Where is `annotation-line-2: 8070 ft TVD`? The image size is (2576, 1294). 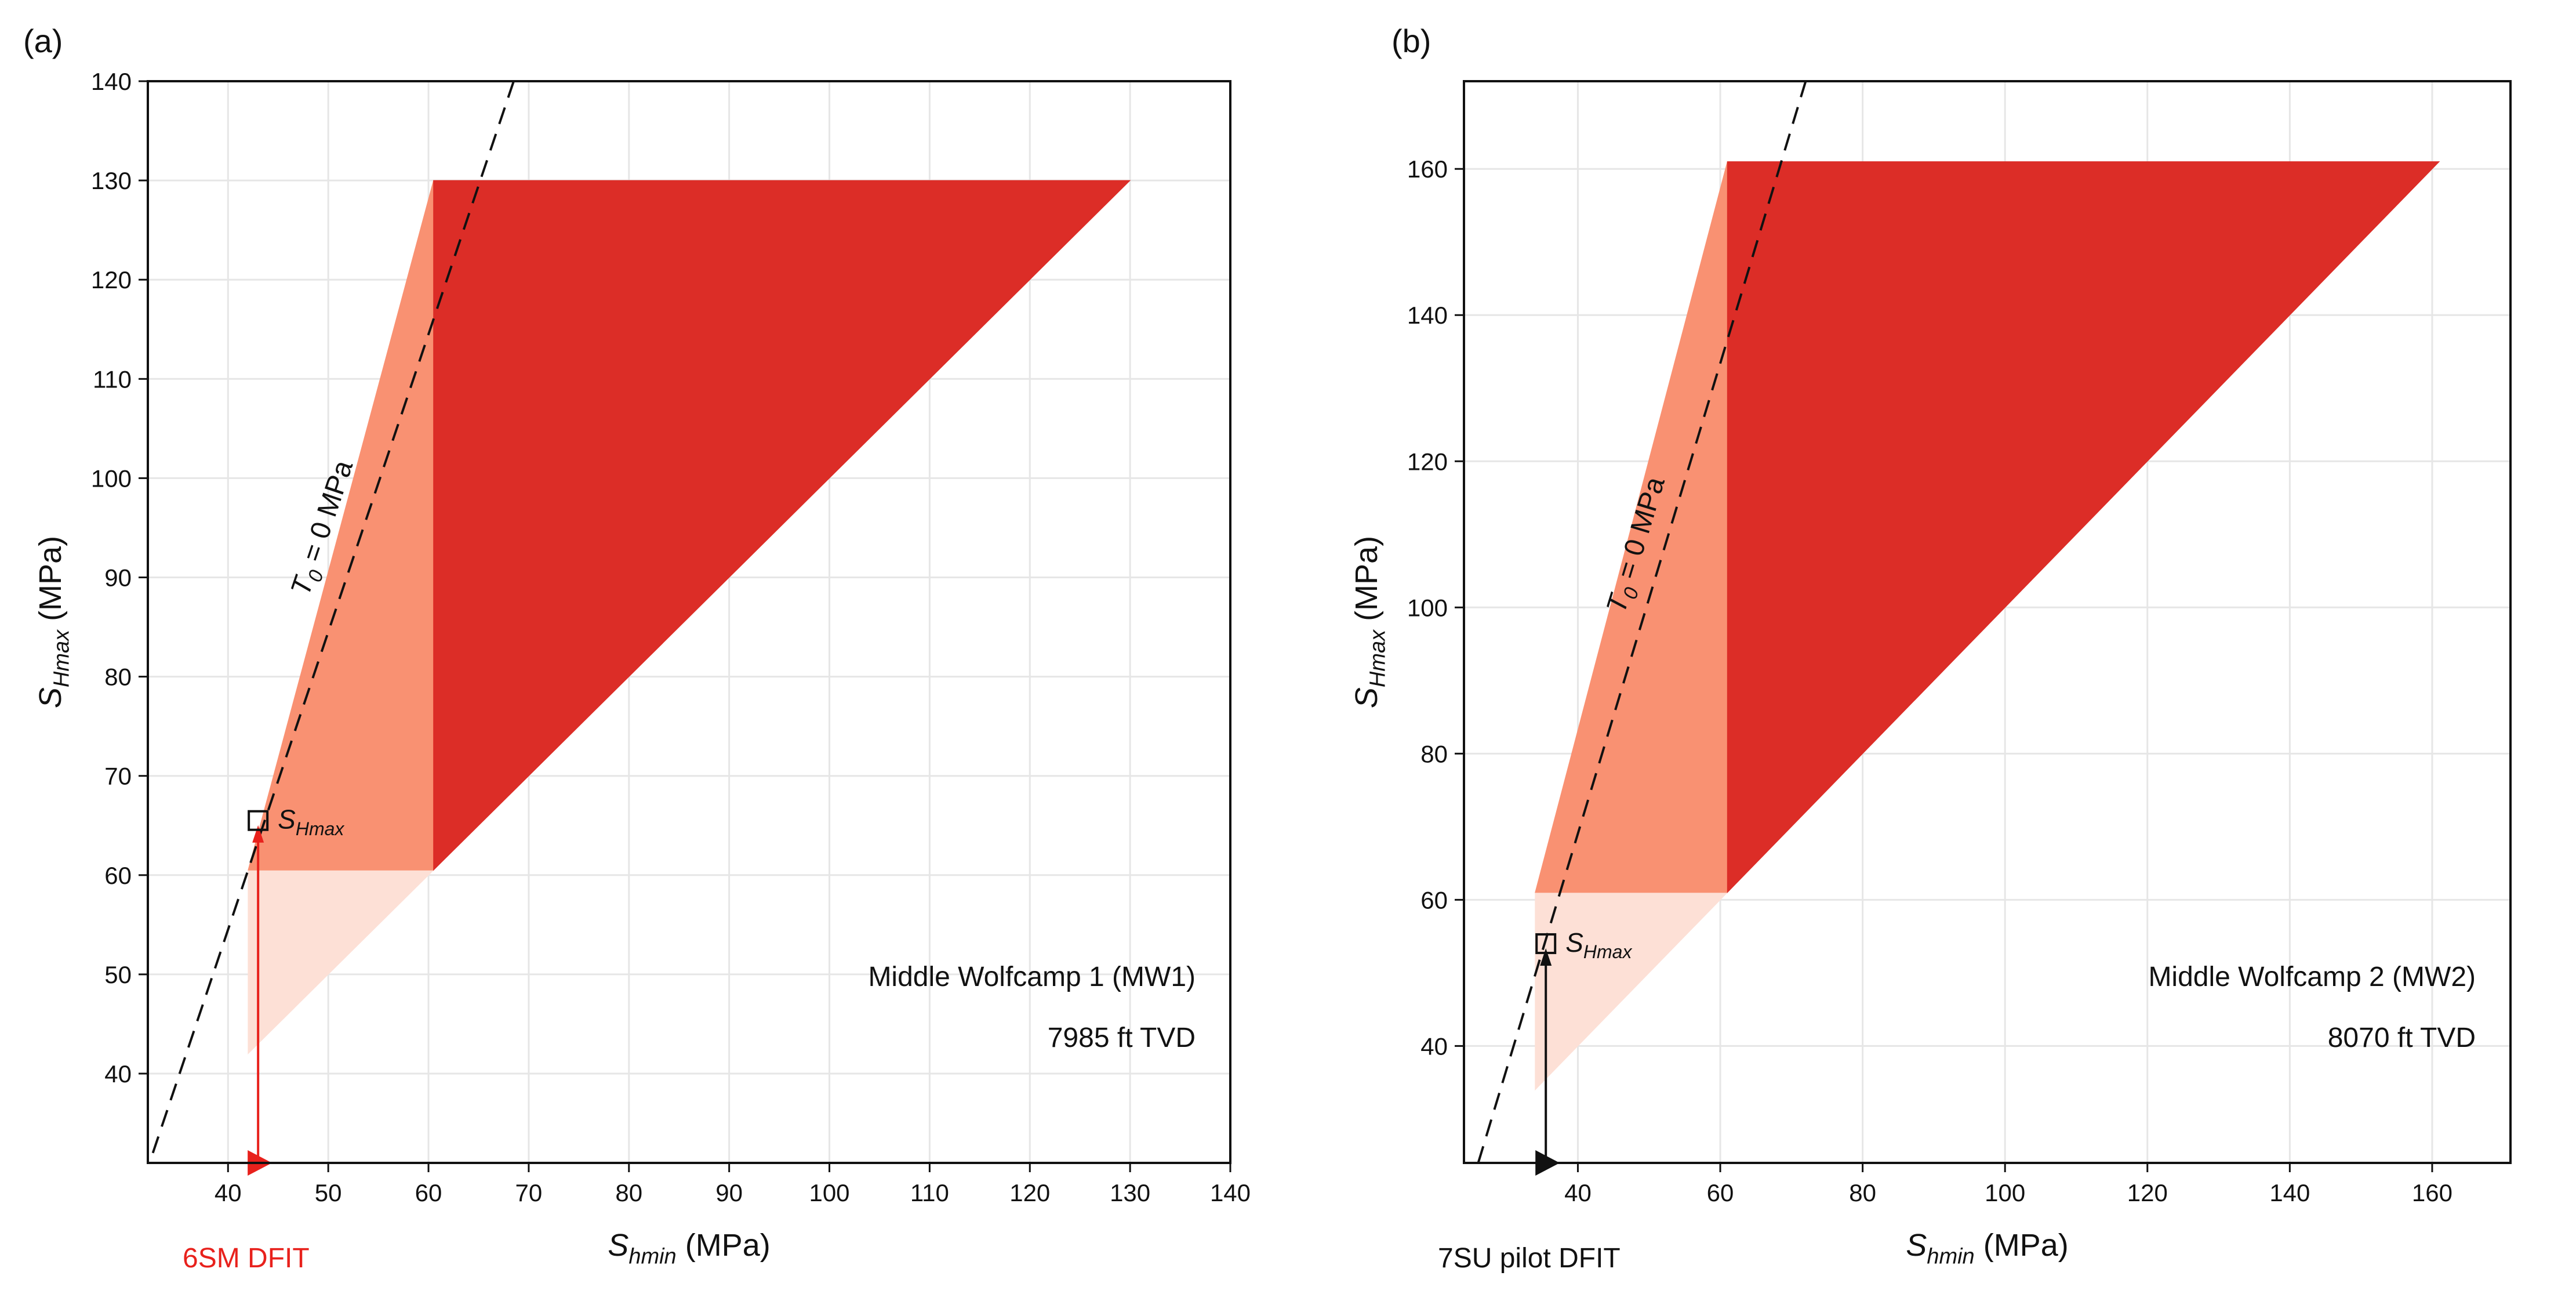 annotation-line-2: 8070 ft TVD is located at coordinates (2402, 1038).